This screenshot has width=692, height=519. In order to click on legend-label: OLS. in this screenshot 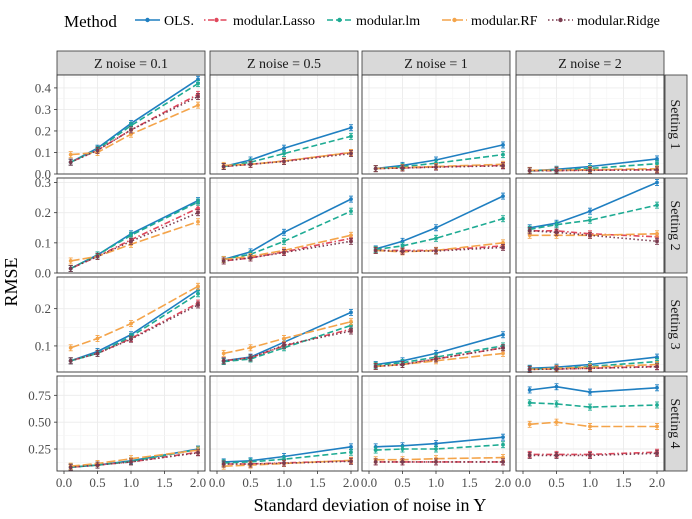, I will do `click(179, 21)`.